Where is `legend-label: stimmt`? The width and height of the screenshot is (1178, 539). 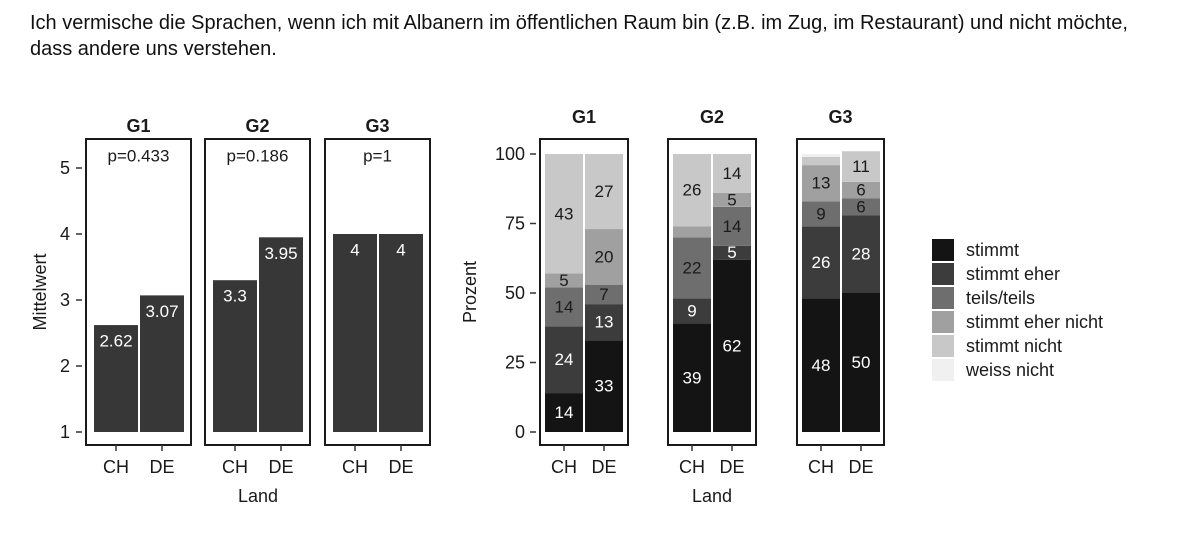
legend-label: stimmt is located at coordinates (992, 249).